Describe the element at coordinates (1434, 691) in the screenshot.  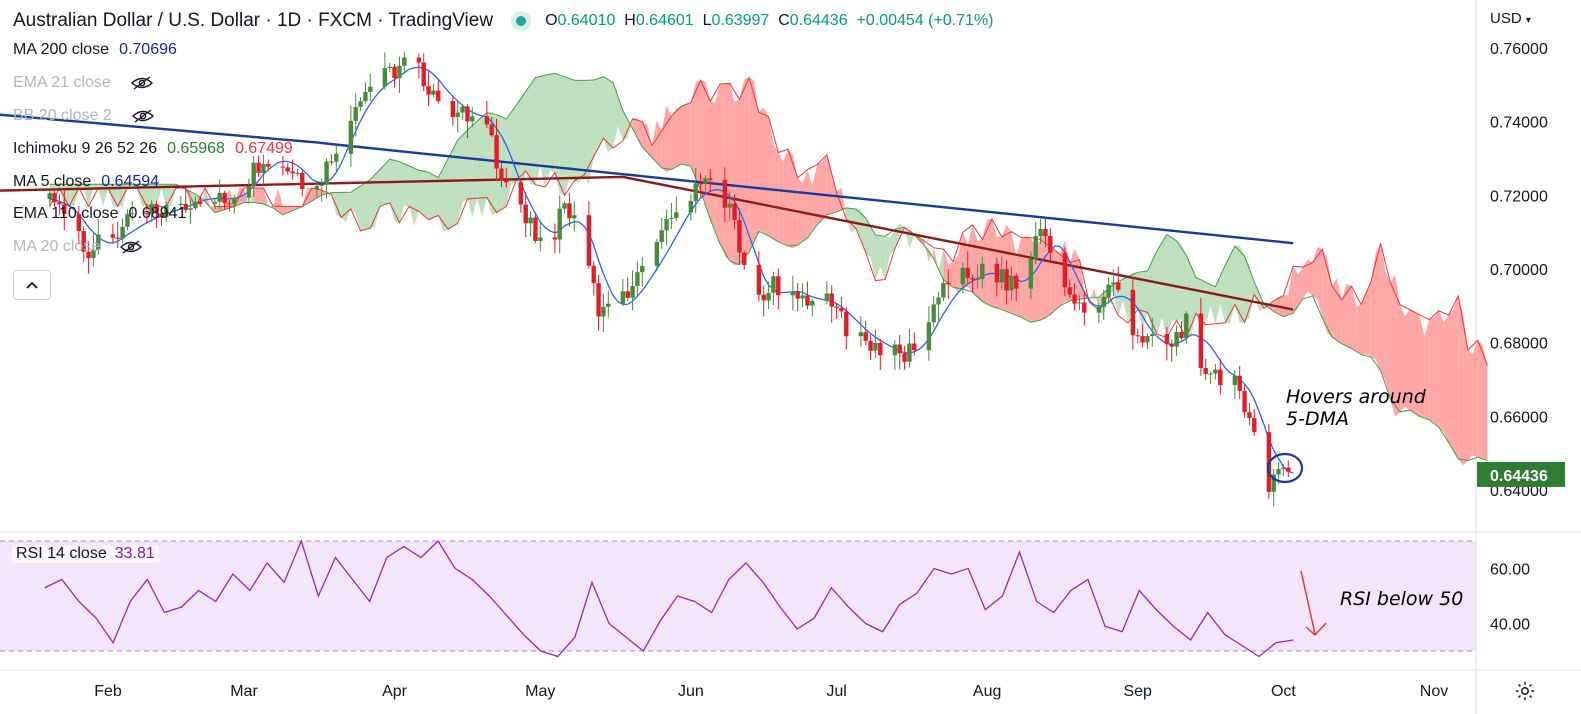
I see `time-tick-label: Nov` at that location.